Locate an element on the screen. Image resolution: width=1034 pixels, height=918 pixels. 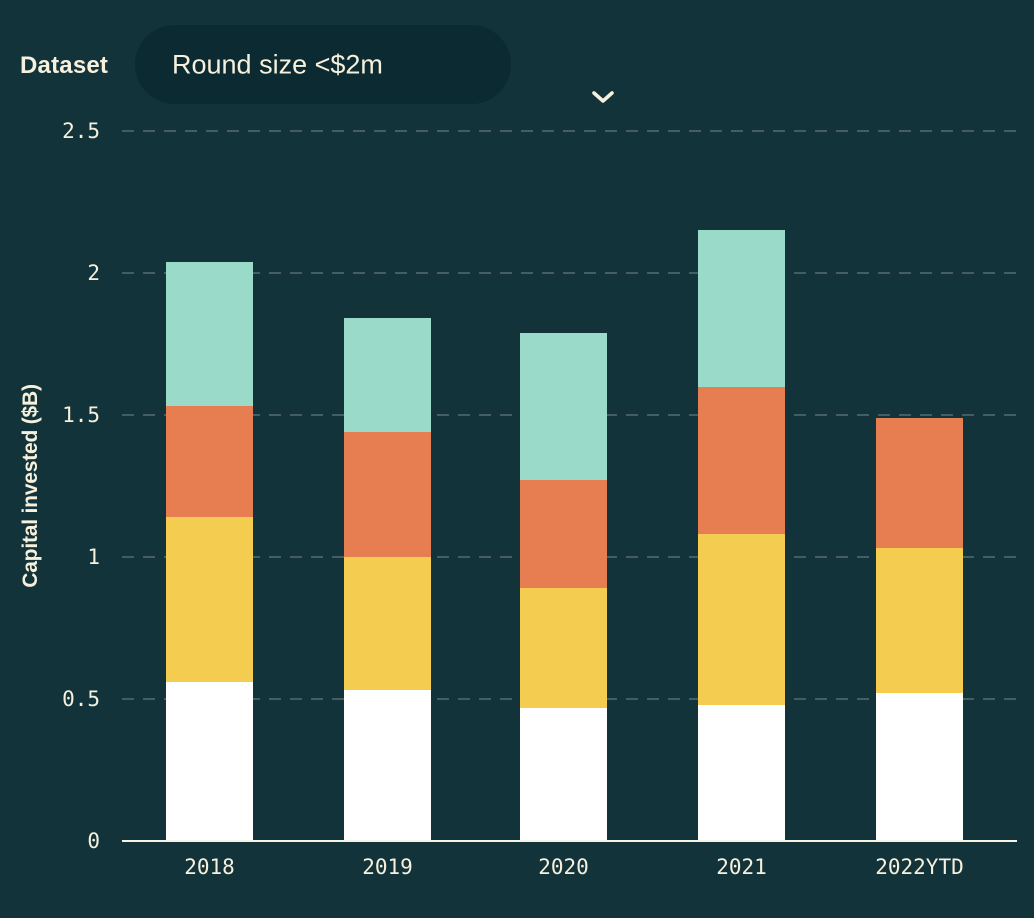
bar-2018-segment-yellow is located at coordinates (209, 599).